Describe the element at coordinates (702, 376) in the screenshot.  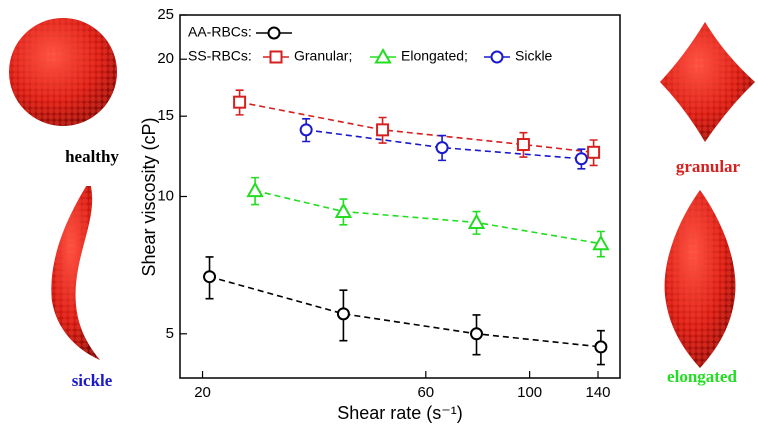
I see `cell-label: elongated` at that location.